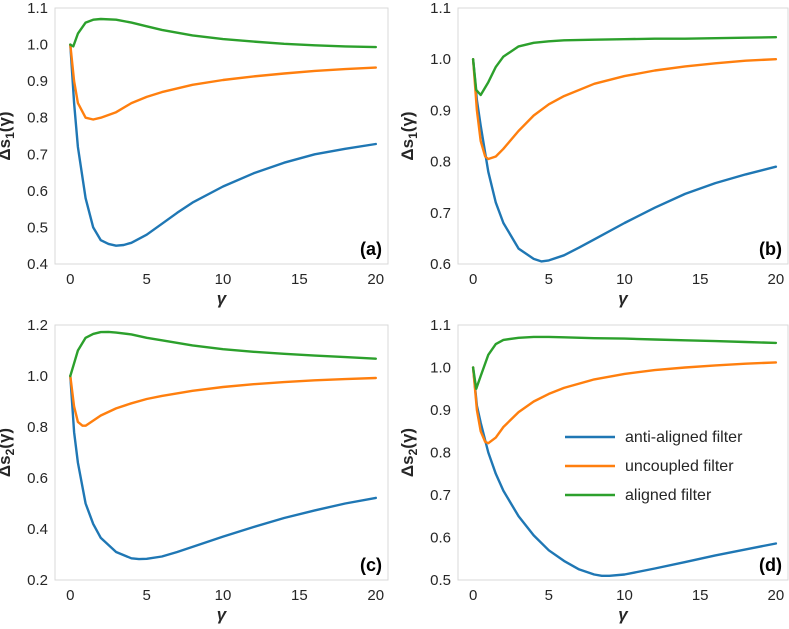  Describe the element at coordinates (770, 565) in the screenshot. I see `panel-label: (d)` at that location.